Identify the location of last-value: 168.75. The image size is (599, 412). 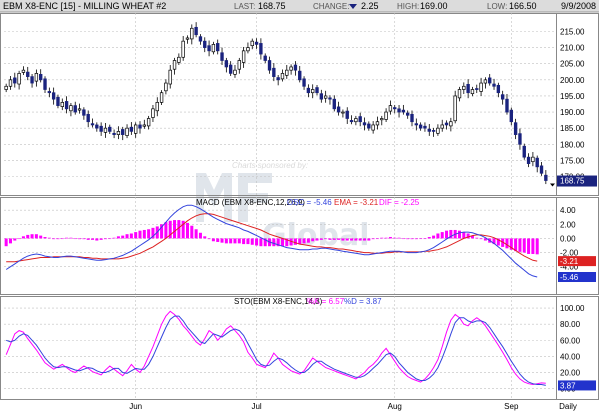
(272, 6).